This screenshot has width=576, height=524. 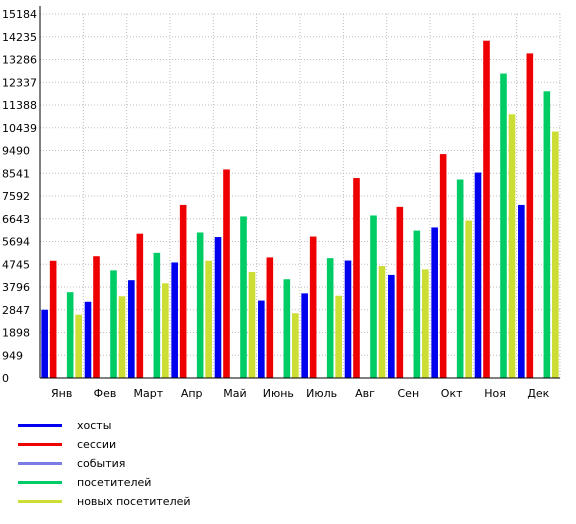 I want to click on legend-label: новых посетителей, so click(x=134, y=501).